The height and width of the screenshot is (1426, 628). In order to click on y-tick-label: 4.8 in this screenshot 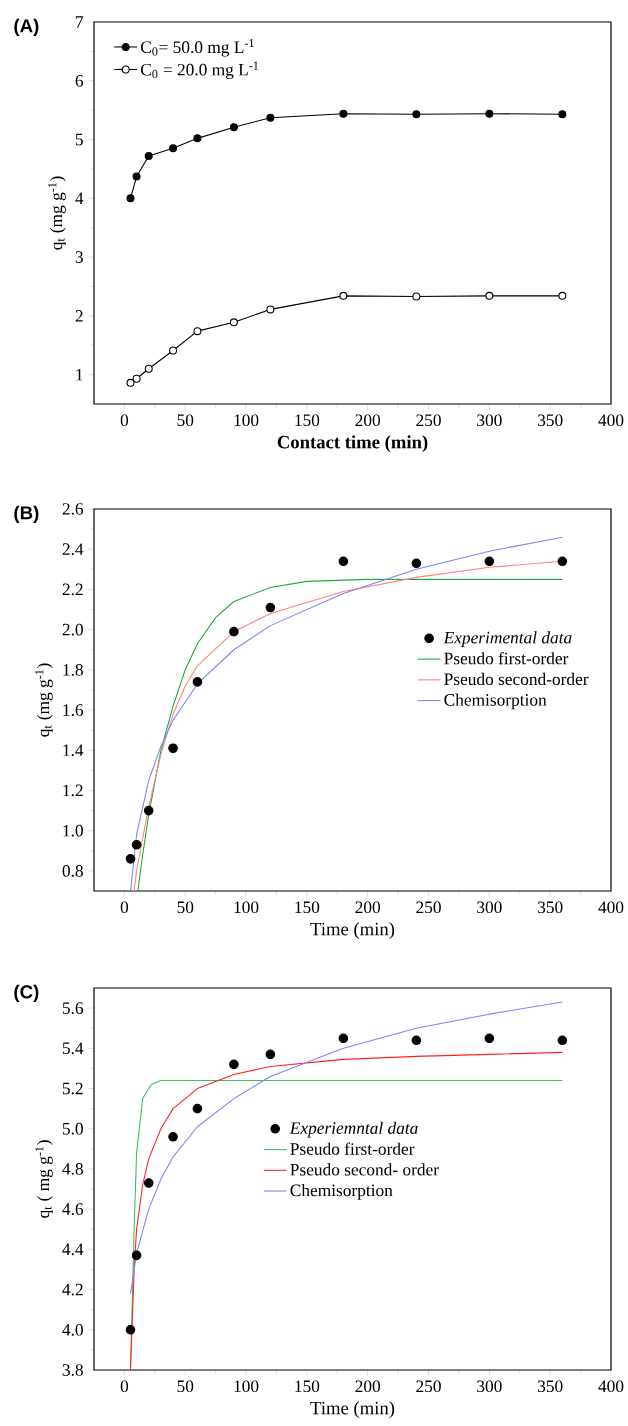, I will do `click(72, 1169)`.